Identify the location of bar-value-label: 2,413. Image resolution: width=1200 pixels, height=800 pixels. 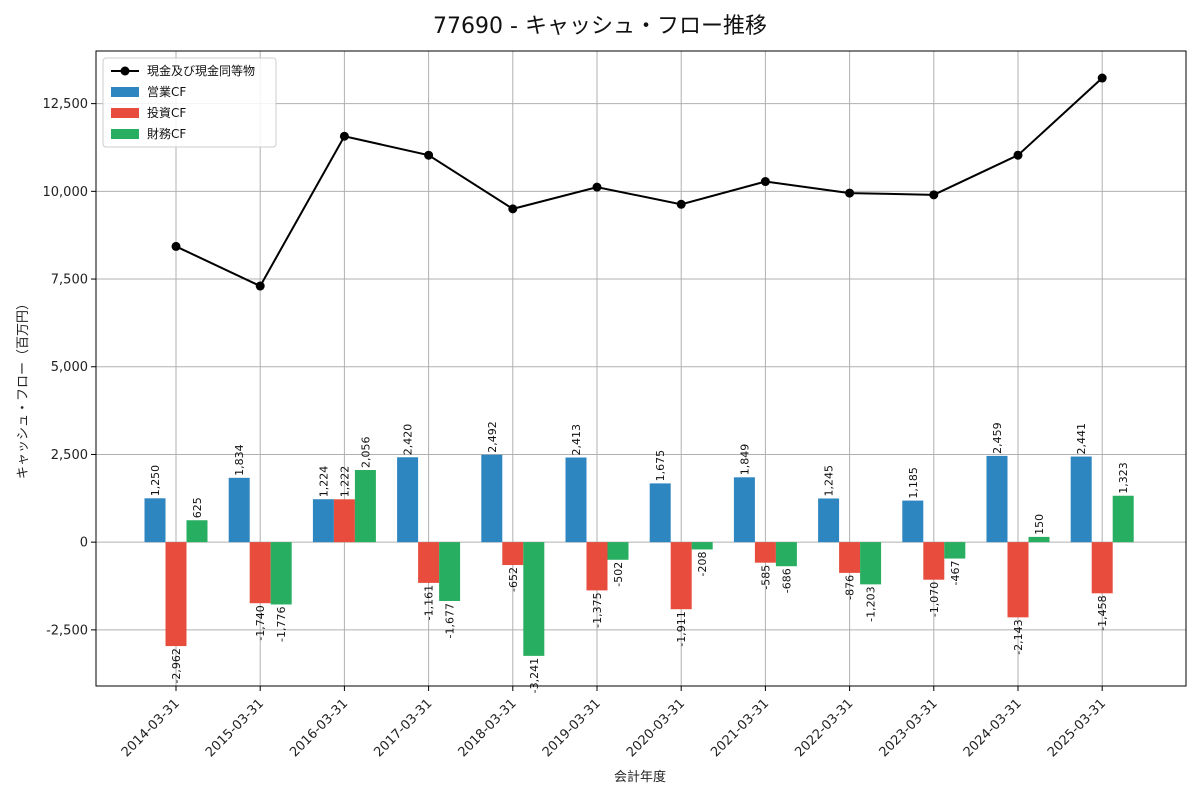
(576, 440).